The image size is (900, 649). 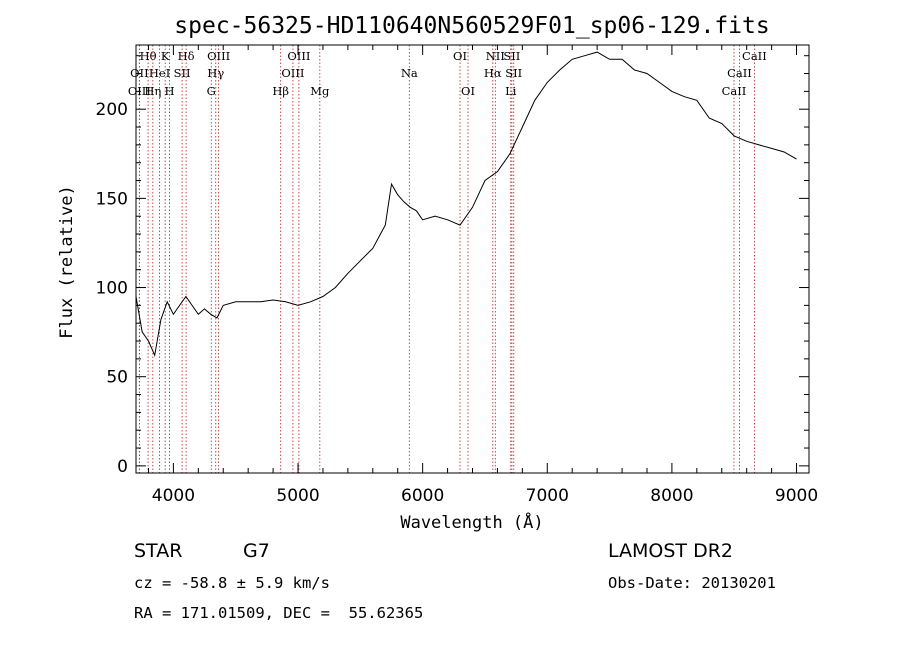 I want to click on y-axis-label: Flux (relative), so click(x=67, y=262).